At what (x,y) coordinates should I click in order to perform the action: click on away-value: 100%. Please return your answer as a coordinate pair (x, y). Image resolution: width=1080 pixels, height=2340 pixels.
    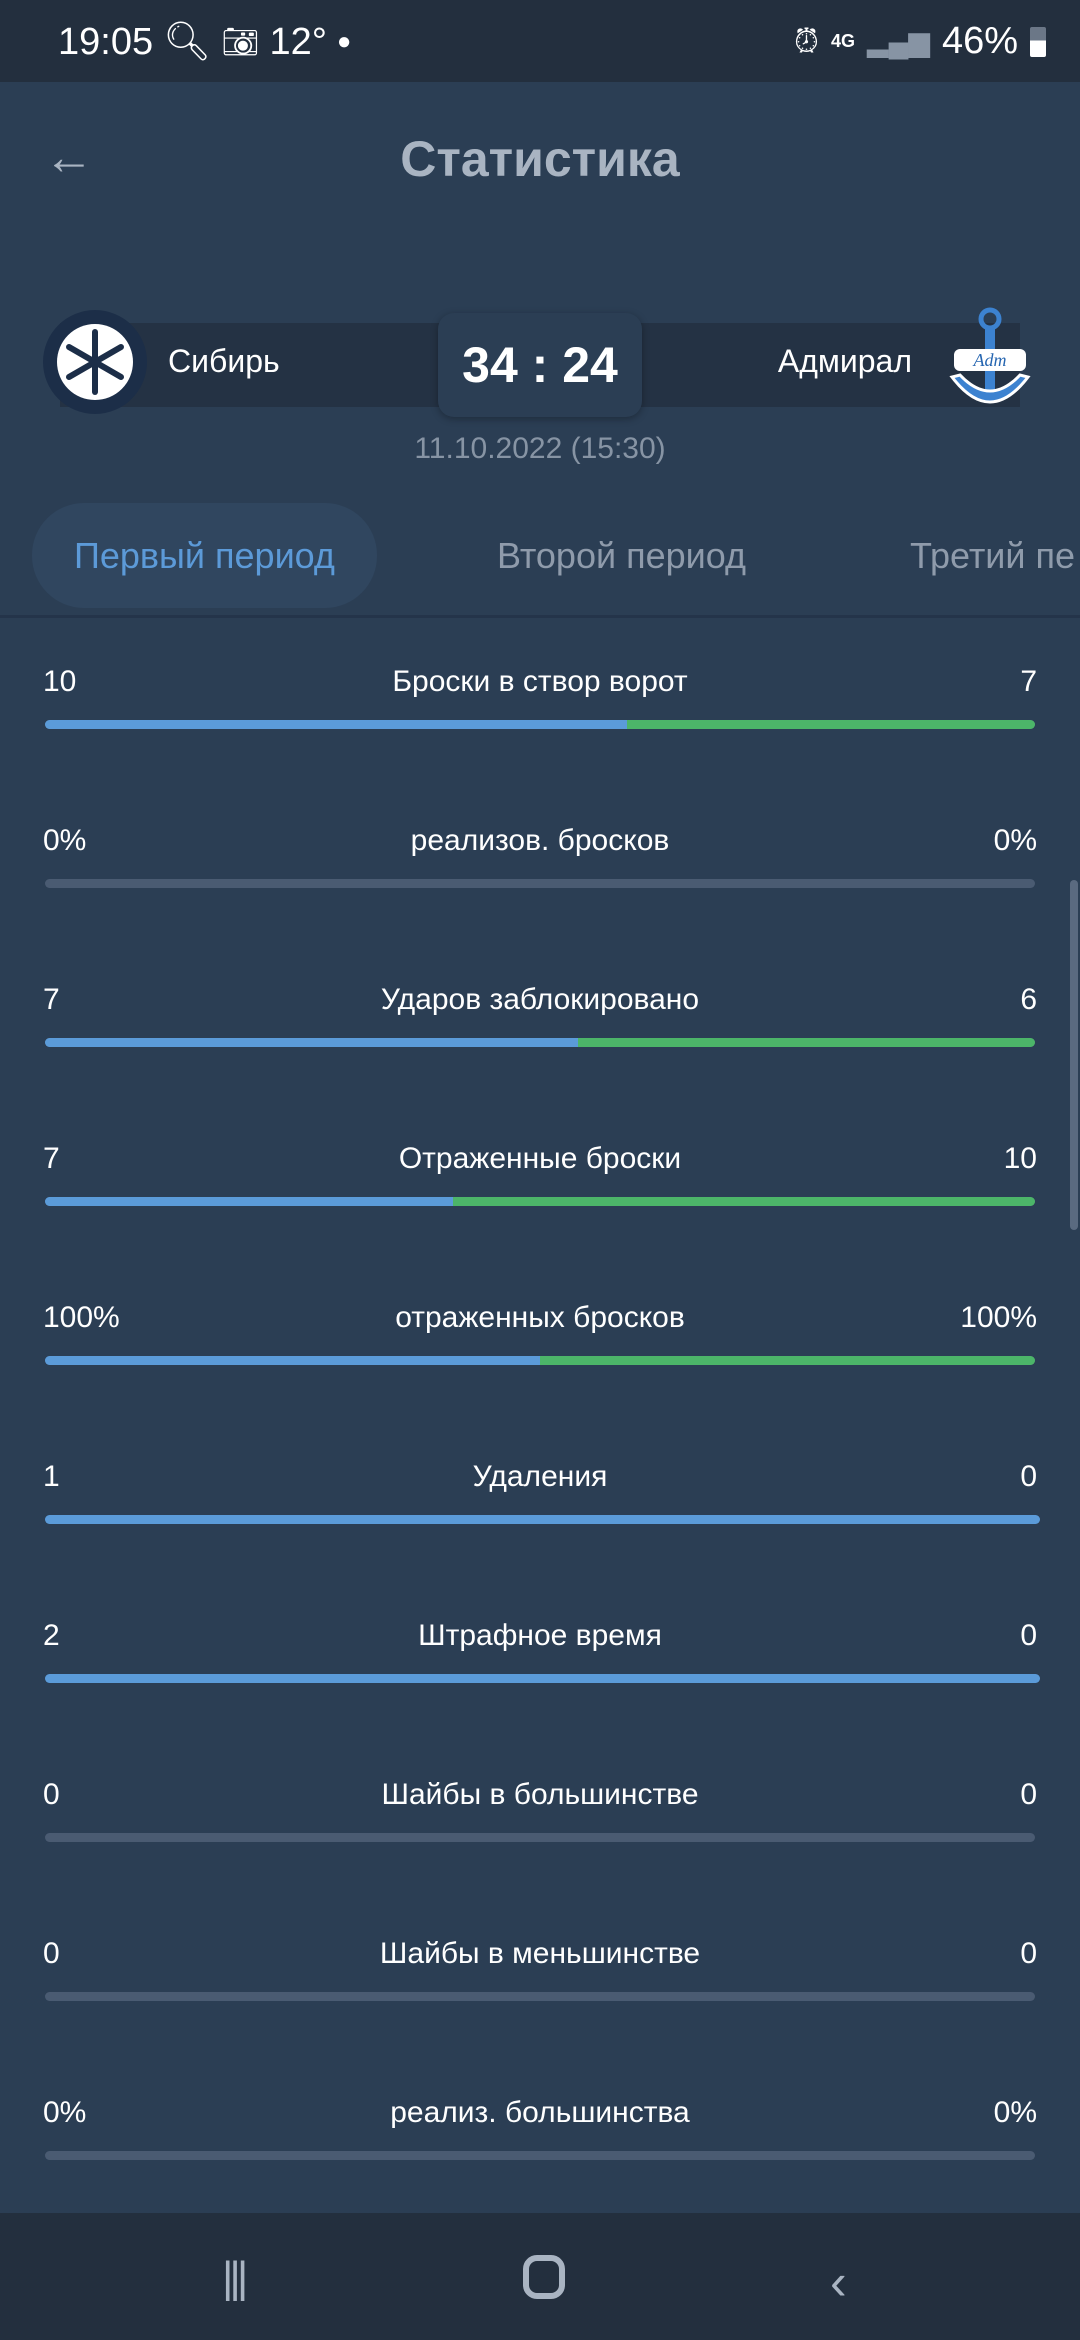
    Looking at the image, I should click on (998, 1317).